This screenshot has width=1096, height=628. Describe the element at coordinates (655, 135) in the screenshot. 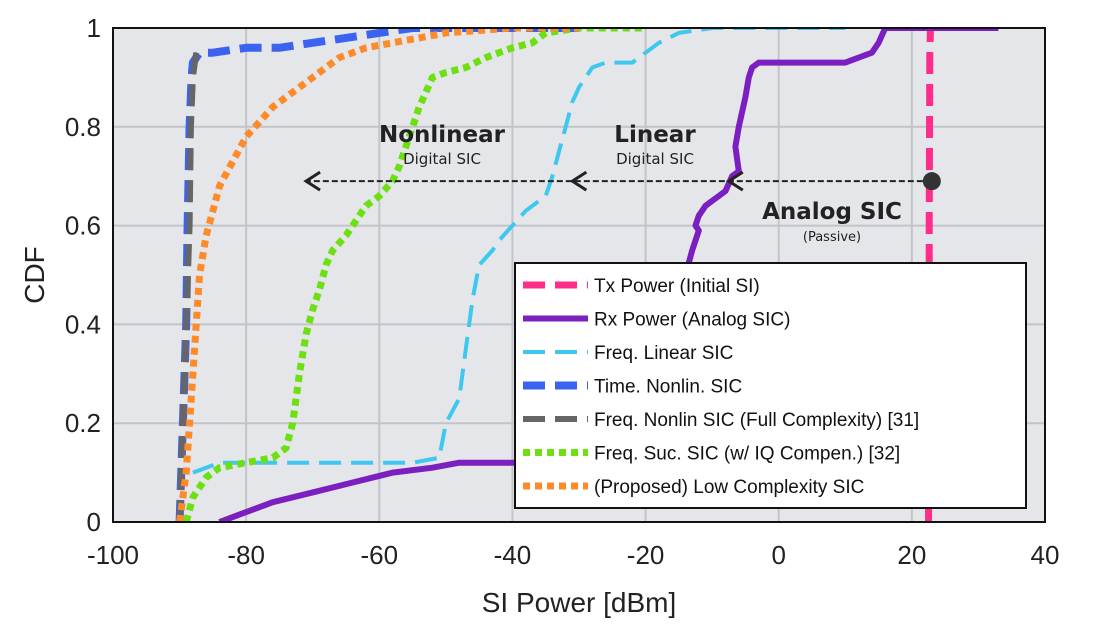

I see `annotation-linear-title: Linear` at that location.